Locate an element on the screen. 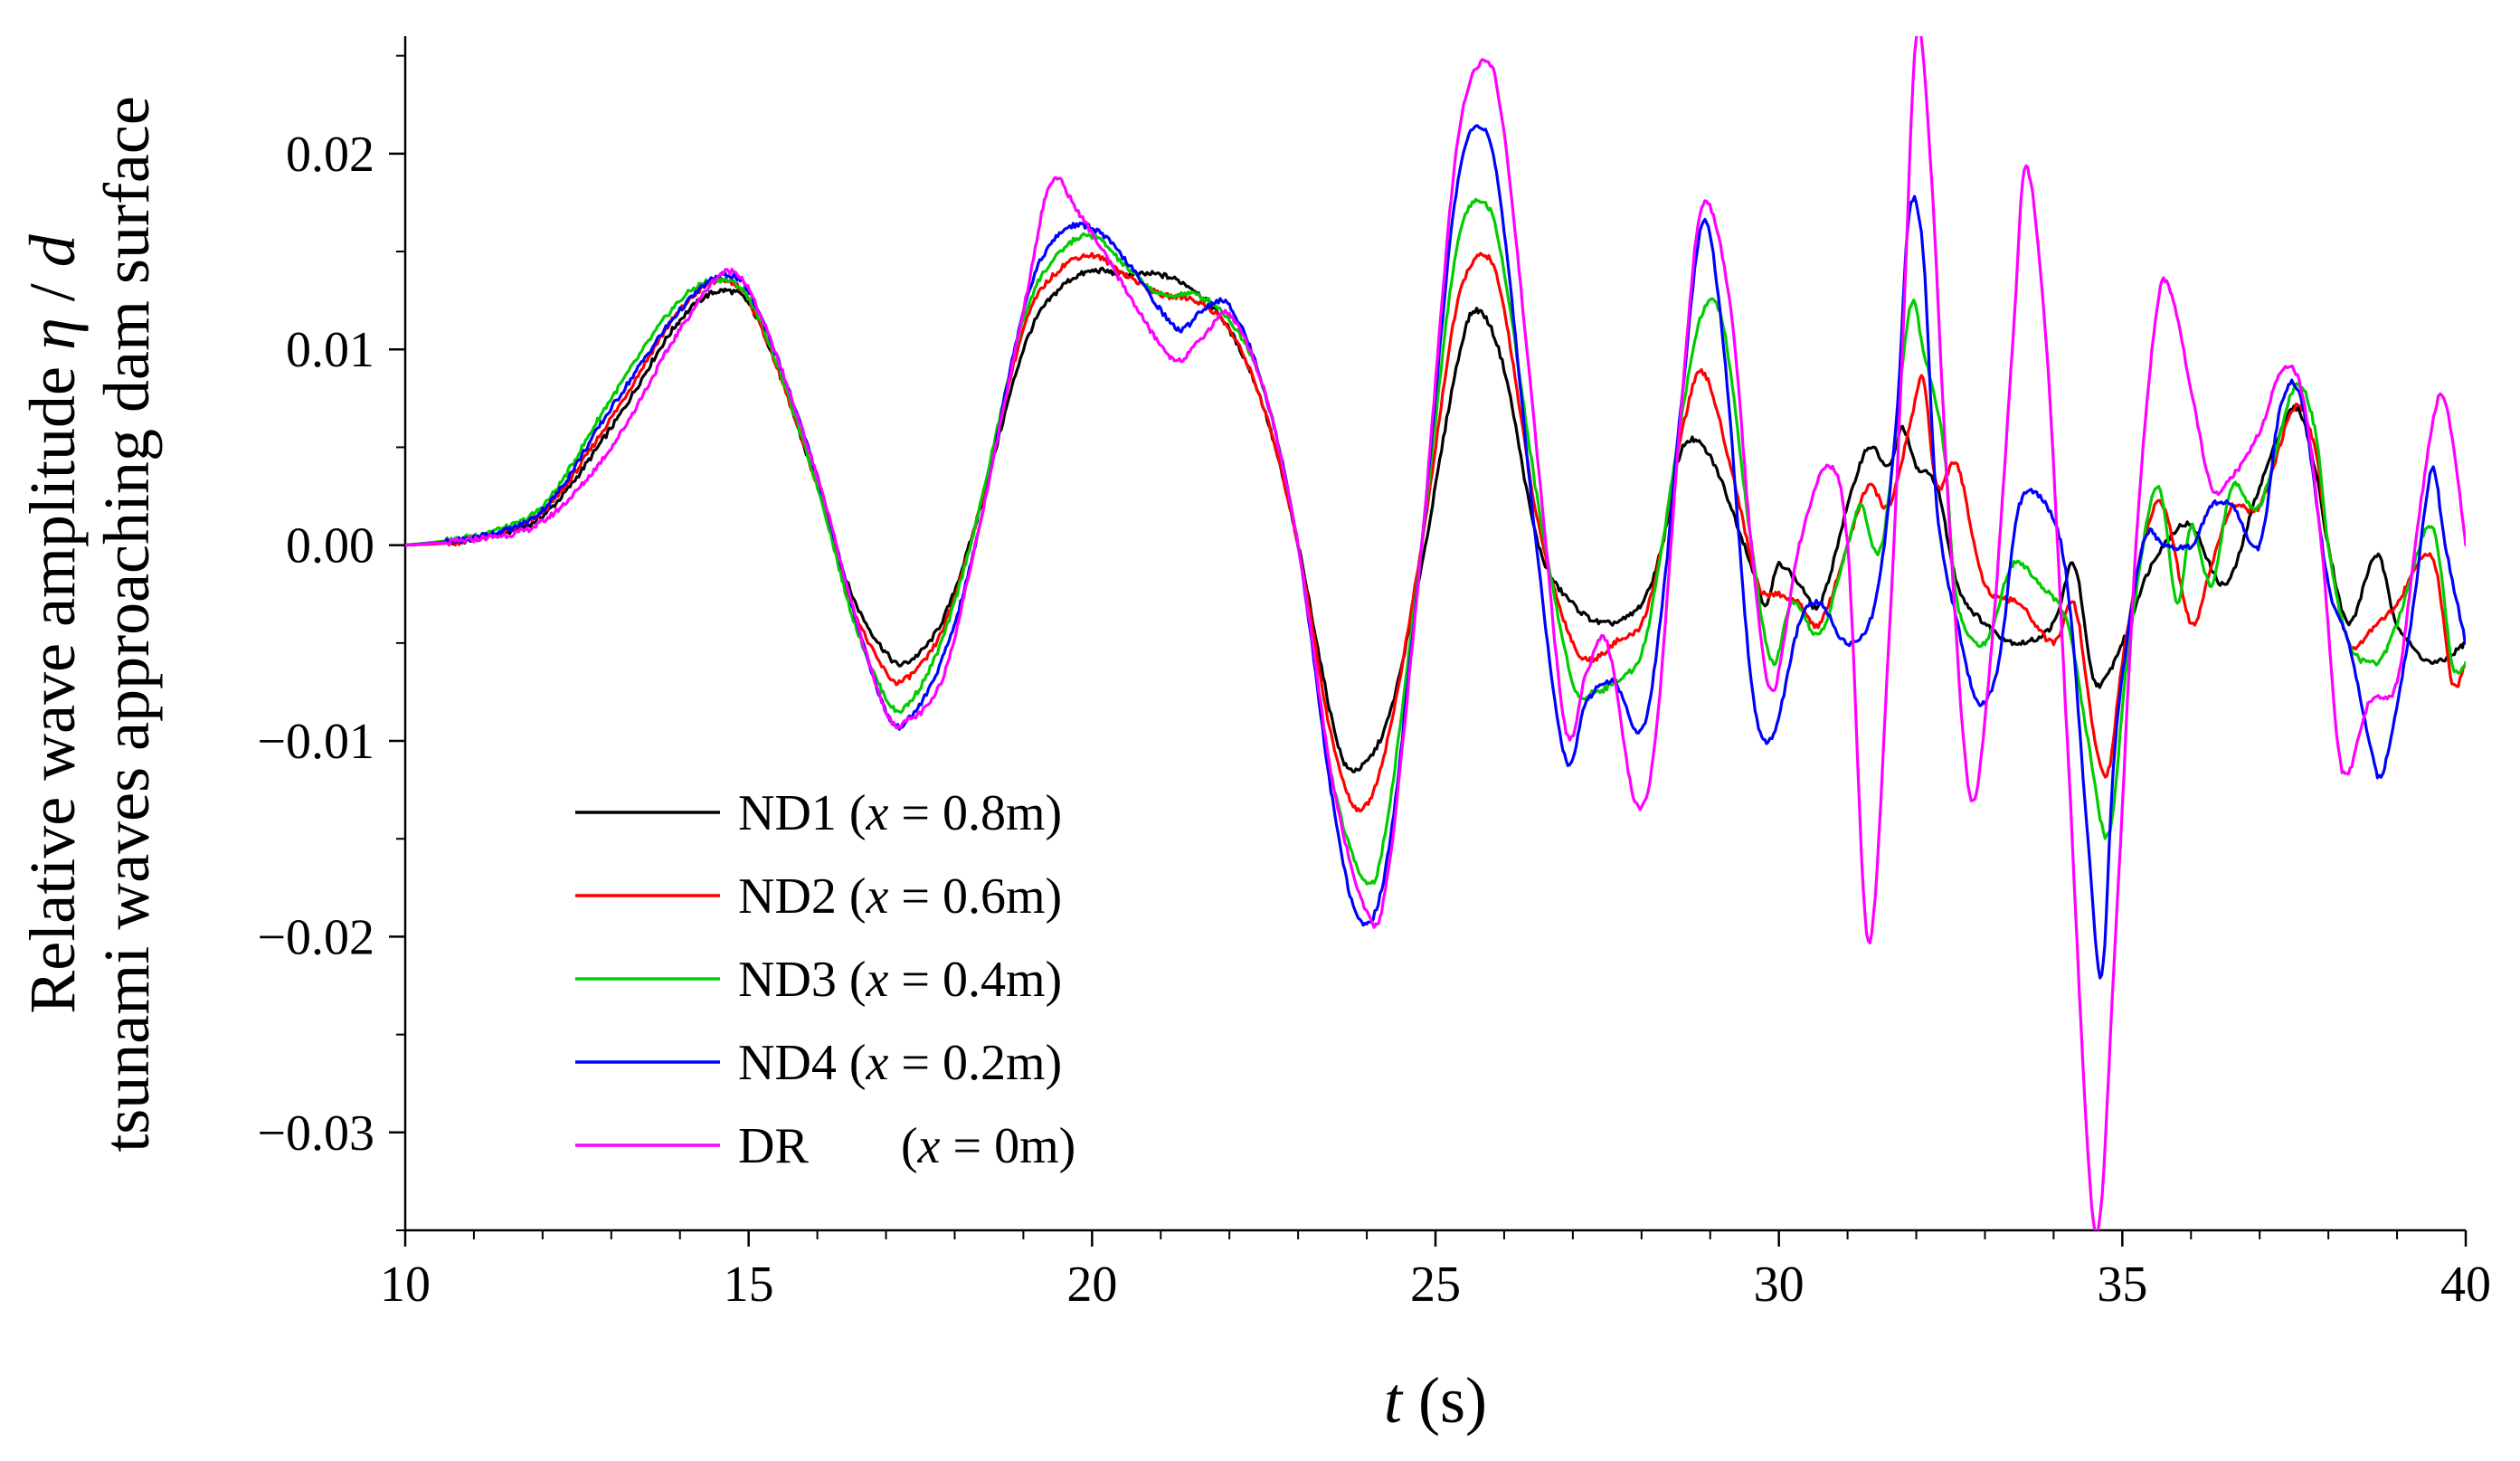  legend-label-nd1: ND1 (x = 0.8m) is located at coordinates (900, 813).